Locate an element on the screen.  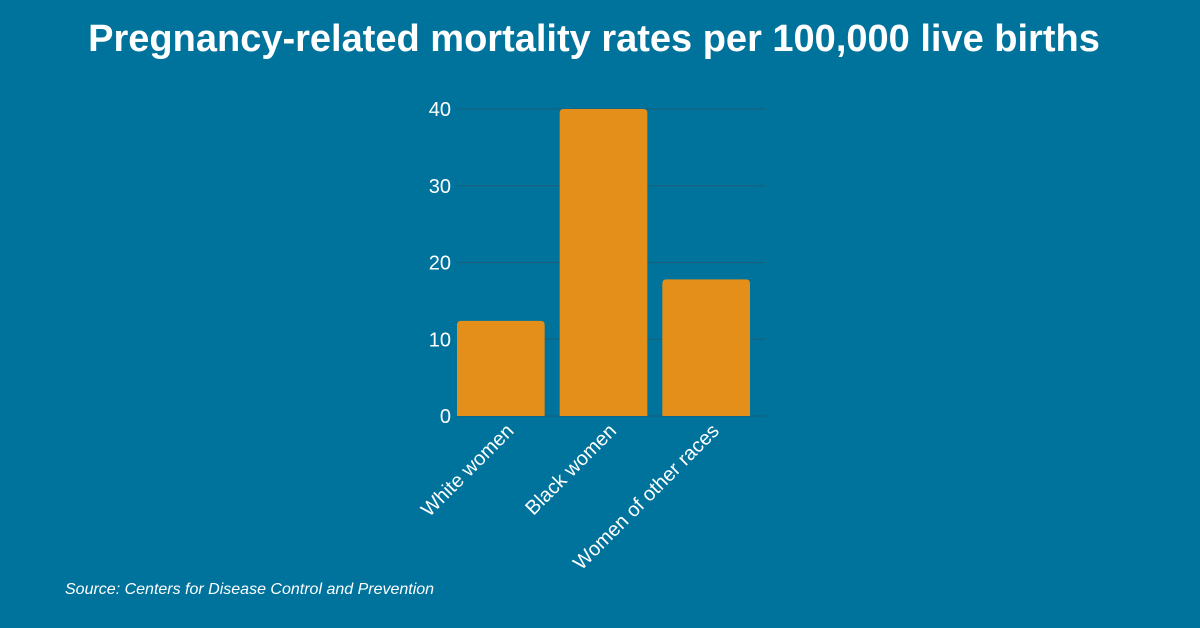
bar-black-women is located at coordinates (603, 262).